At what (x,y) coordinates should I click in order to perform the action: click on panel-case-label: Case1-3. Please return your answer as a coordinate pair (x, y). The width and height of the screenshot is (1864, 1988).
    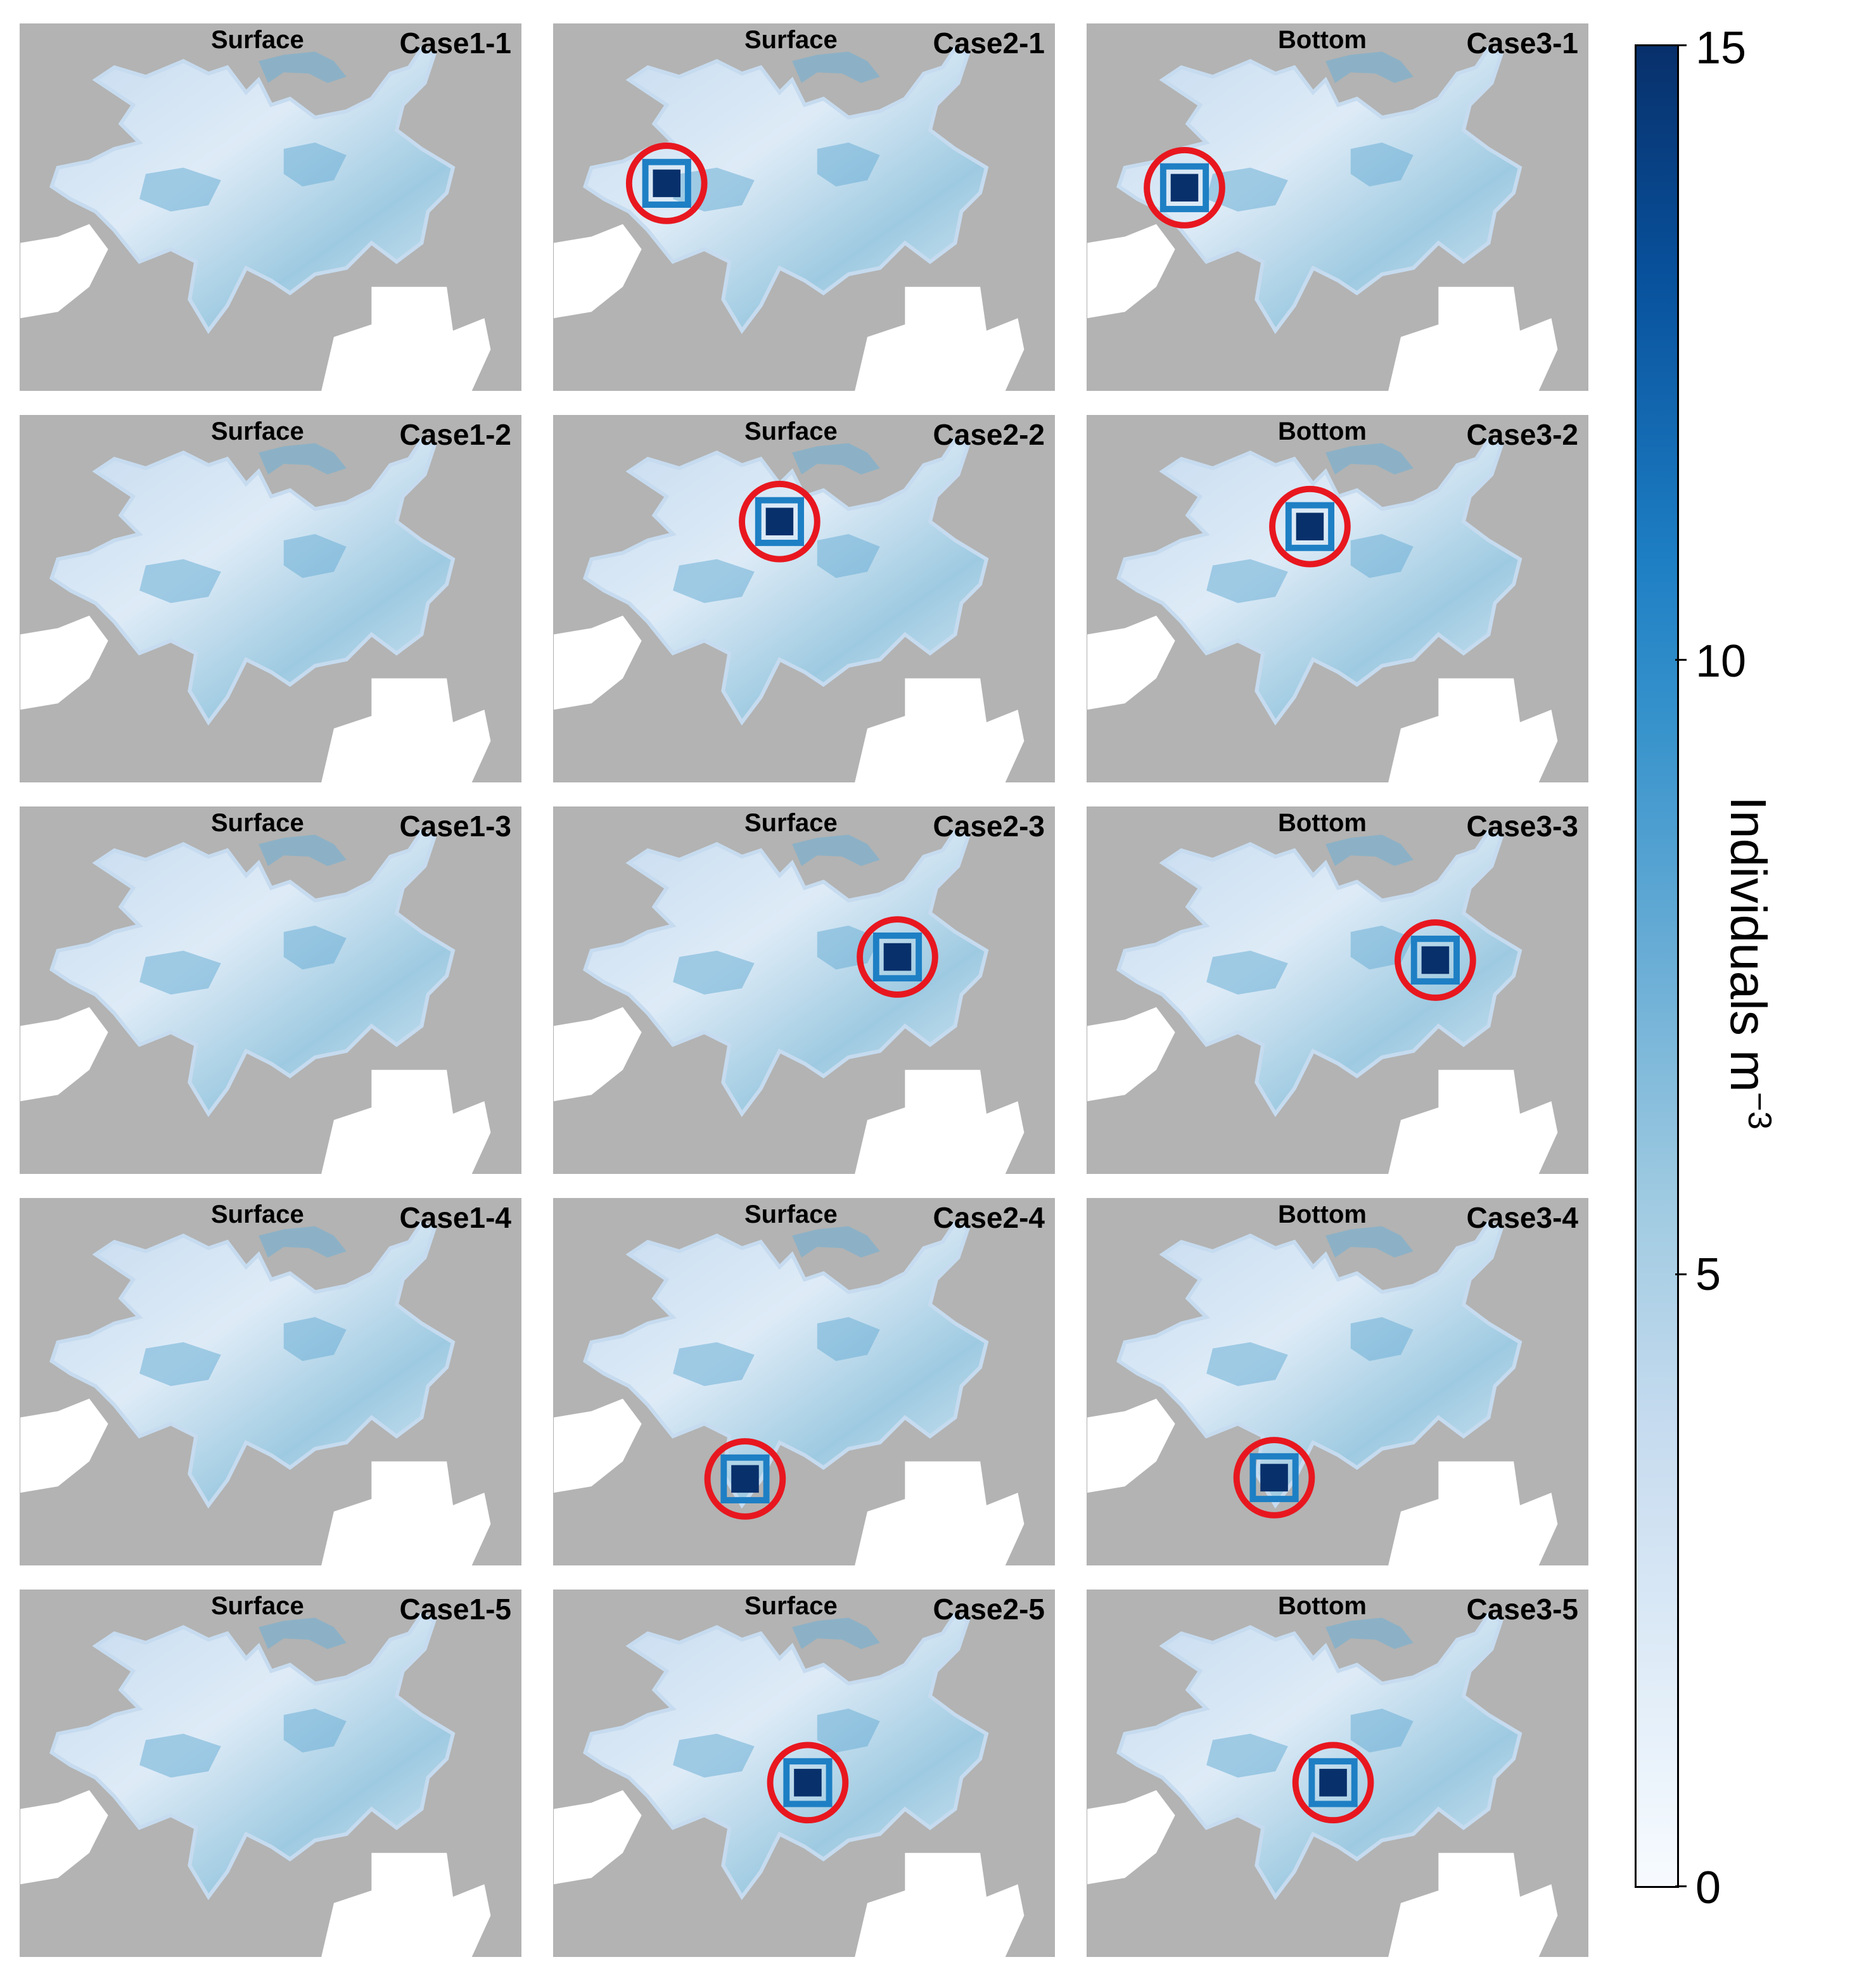
    Looking at the image, I should click on (455, 826).